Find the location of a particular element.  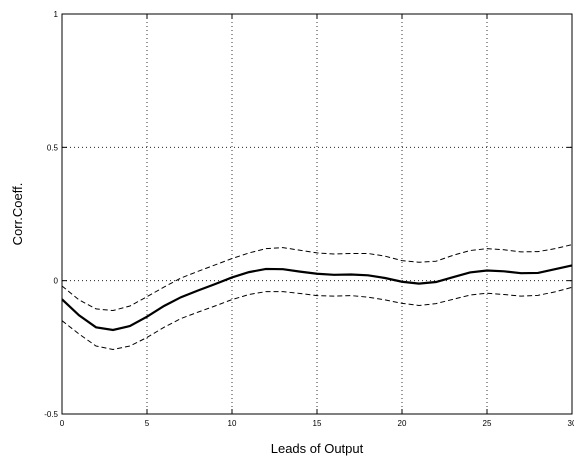

series-line-estimate is located at coordinates (317, 298).